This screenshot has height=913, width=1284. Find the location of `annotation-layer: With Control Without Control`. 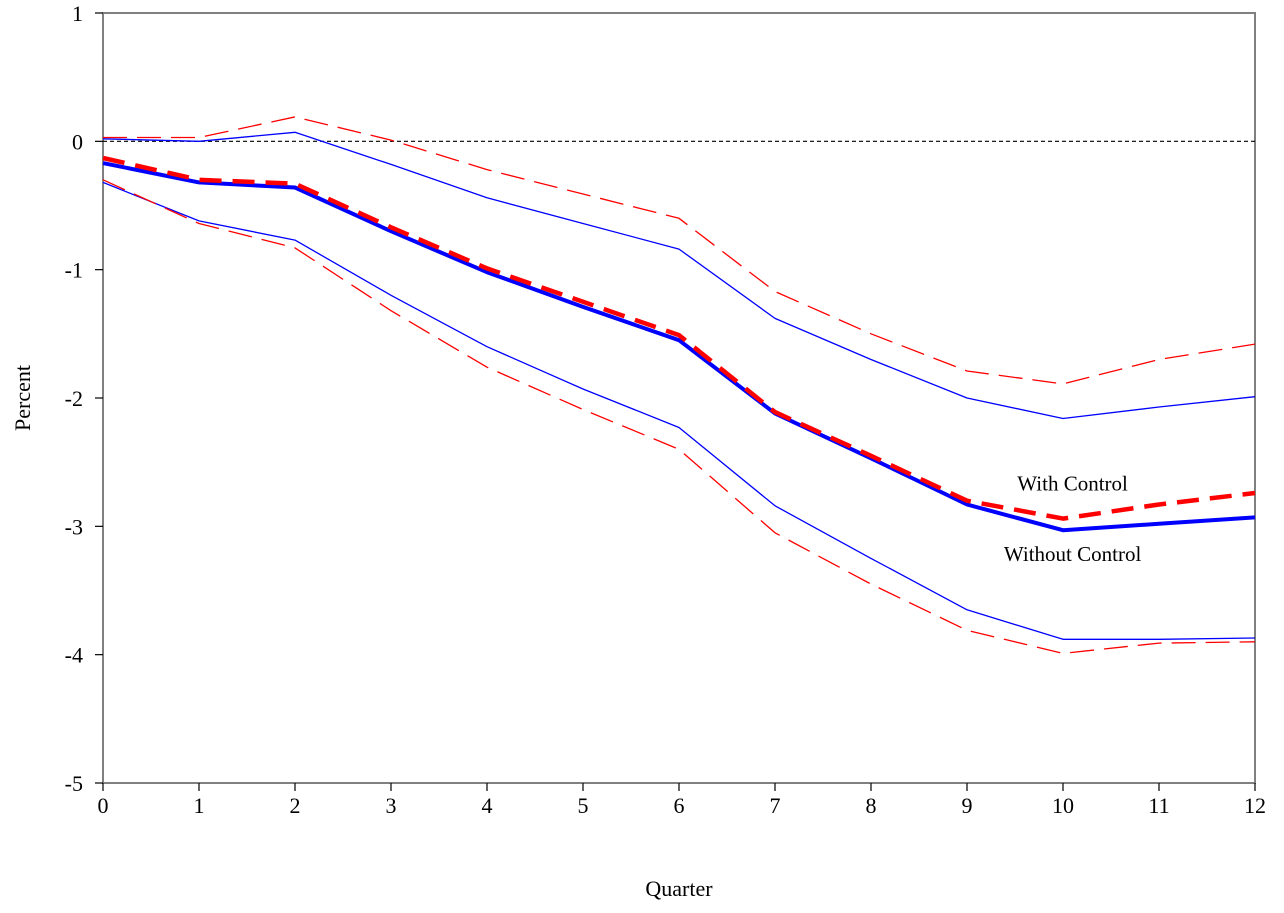

annotation-layer: With Control Without Control is located at coordinates (1073, 518).